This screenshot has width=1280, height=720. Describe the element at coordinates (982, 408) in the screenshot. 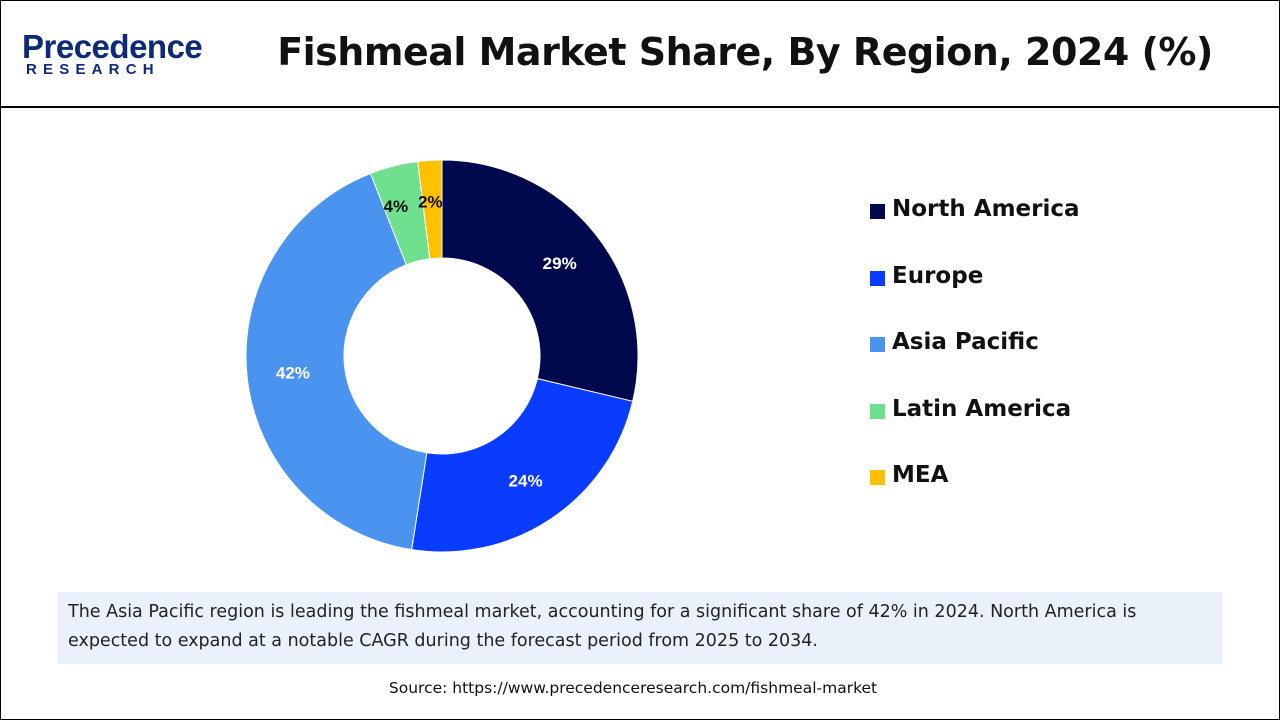

I see `legend-label-latin-america: Latin America` at that location.